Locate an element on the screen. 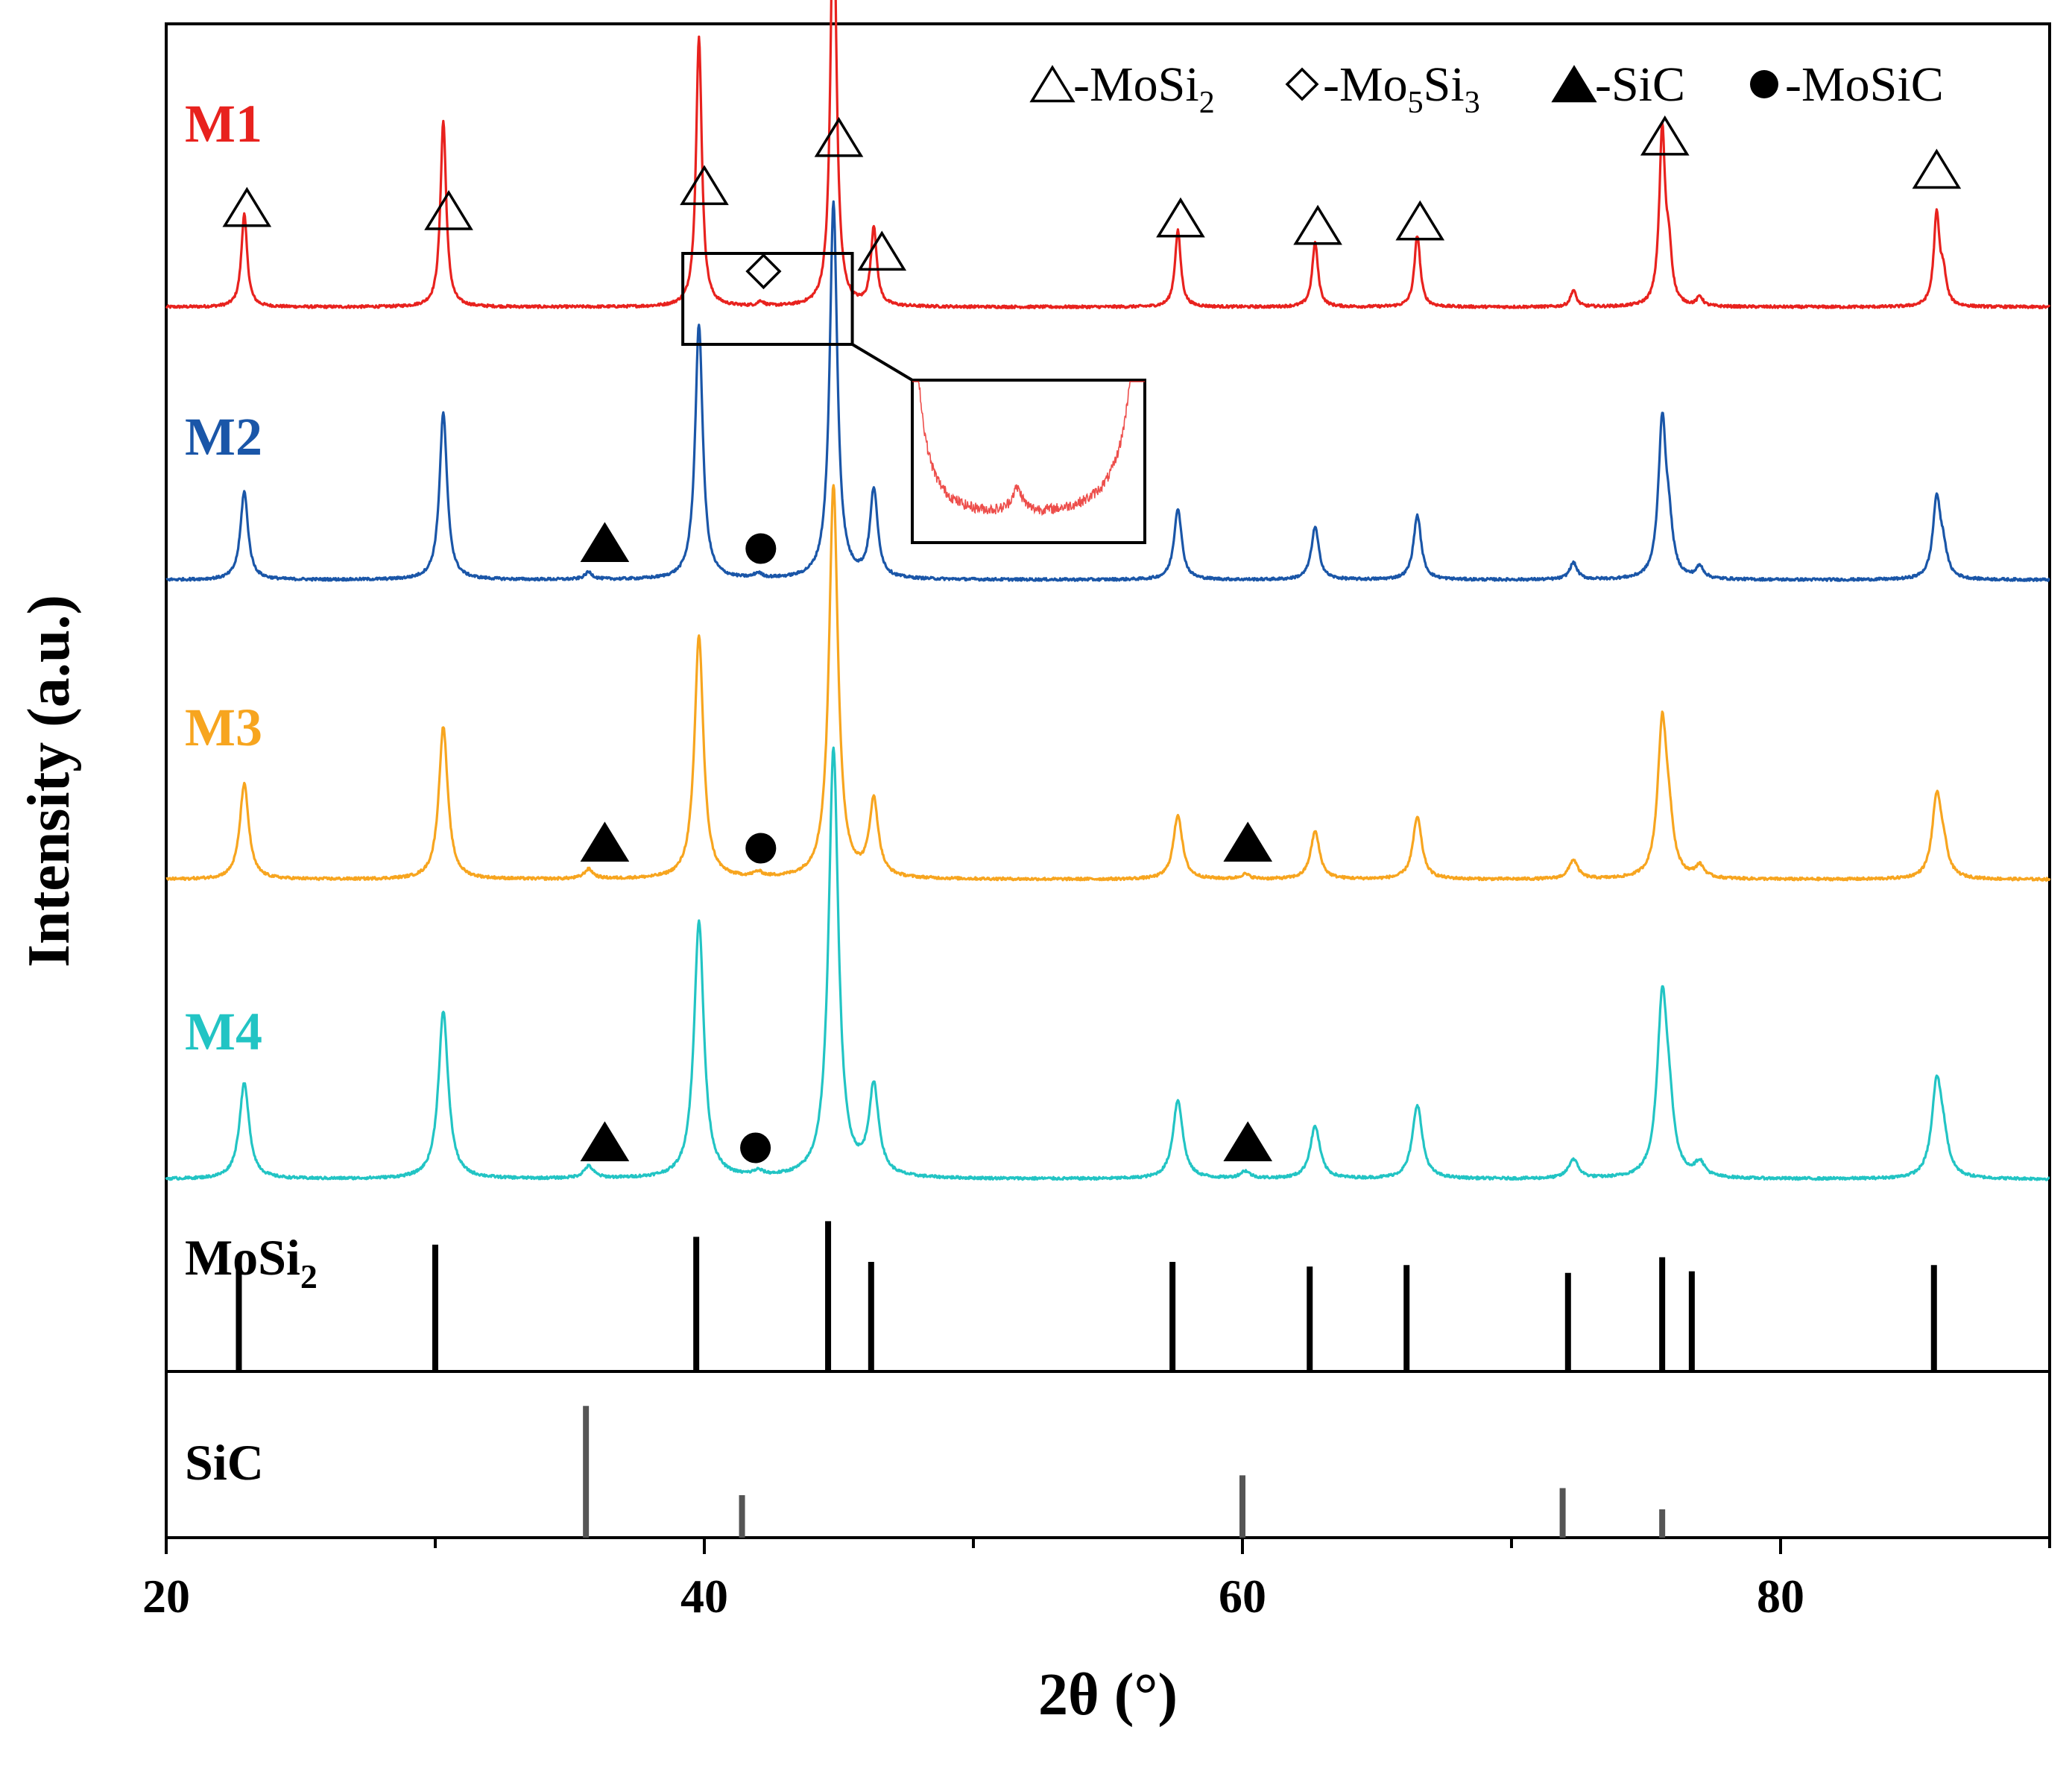 Image resolution: width=2072 pixels, height=1765 pixels. inset-box is located at coordinates (1028, 461).